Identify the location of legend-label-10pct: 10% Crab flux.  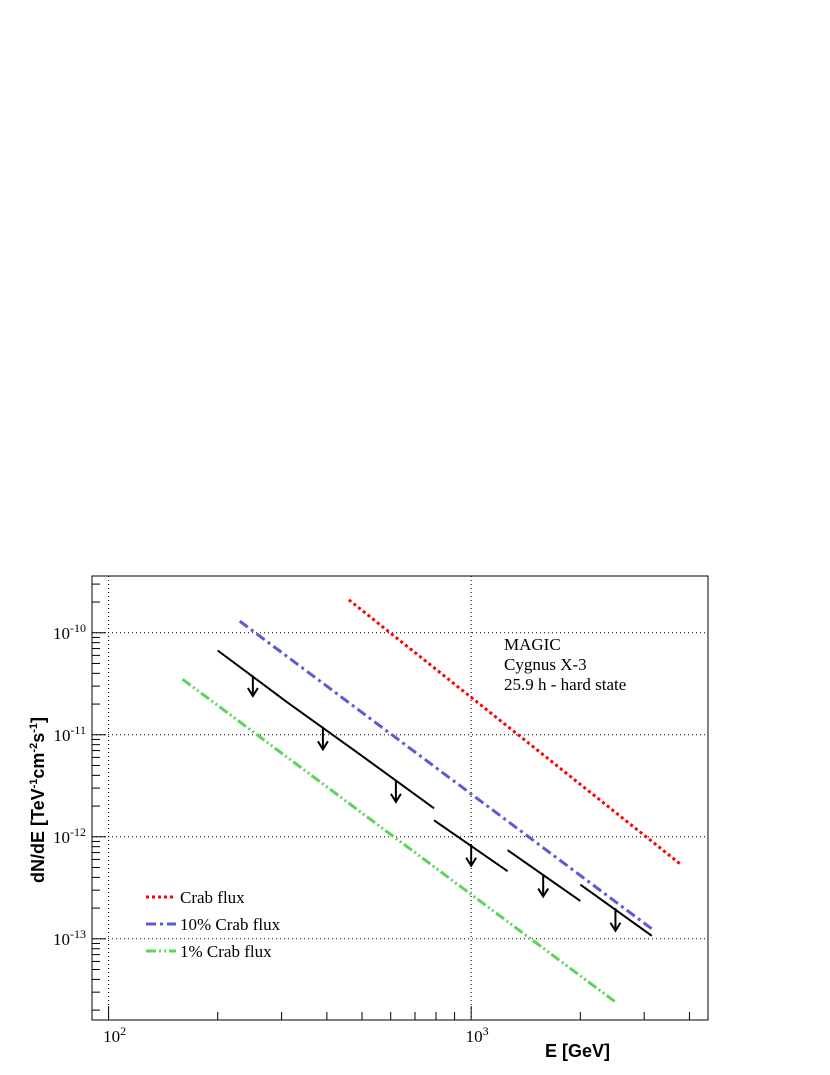
(230, 924).